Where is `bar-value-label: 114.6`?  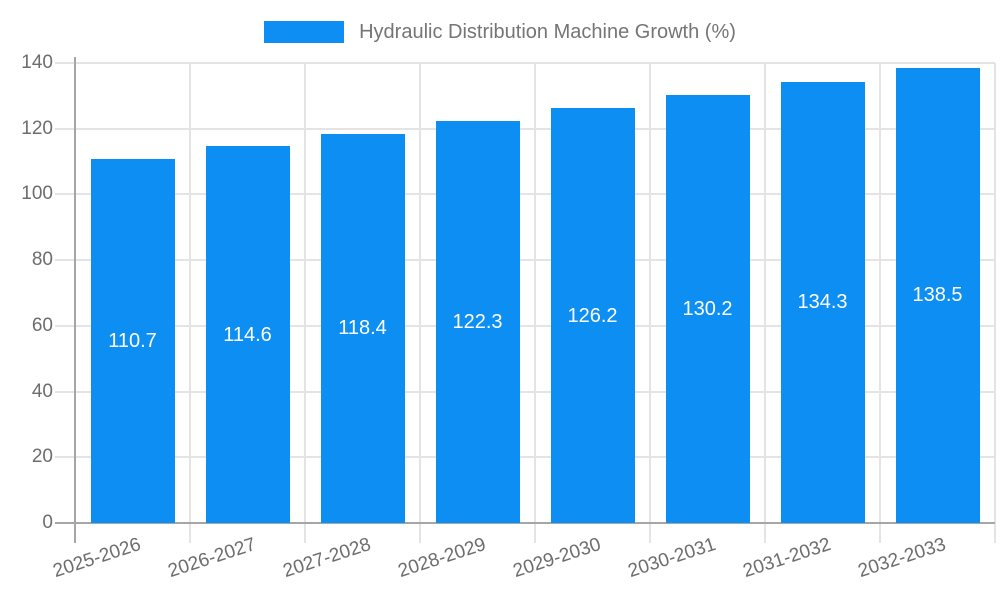
bar-value-label: 114.6 is located at coordinates (247, 334).